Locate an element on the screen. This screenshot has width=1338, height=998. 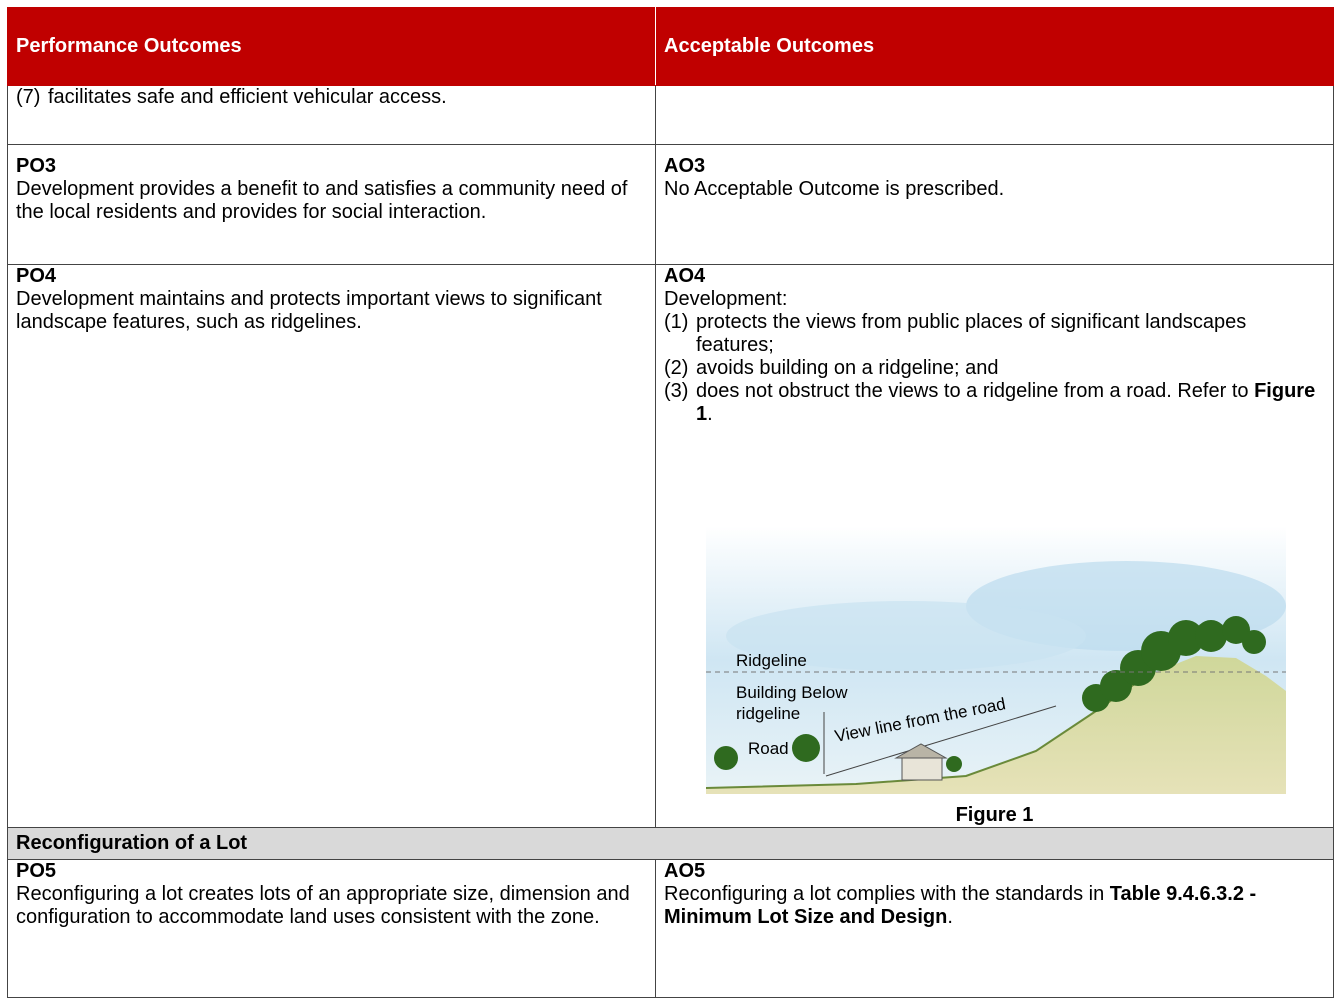
reference: Figure 1 is located at coordinates (1006, 402).